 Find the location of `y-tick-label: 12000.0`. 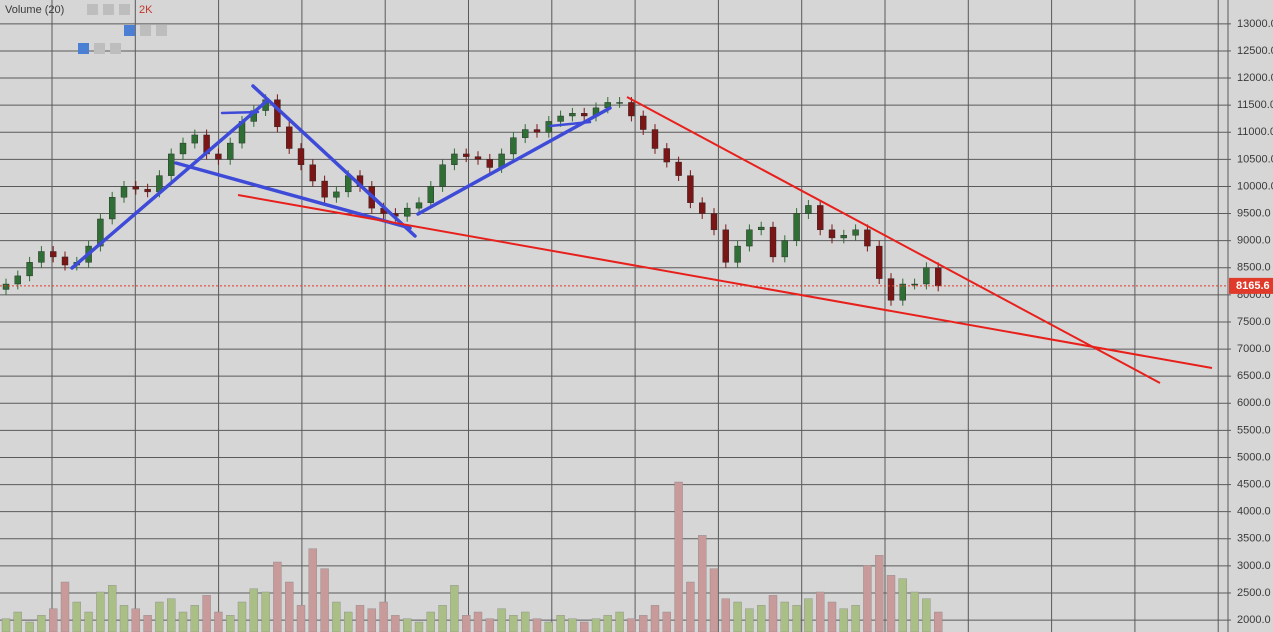

y-tick-label: 12000.0 is located at coordinates (1255, 78).